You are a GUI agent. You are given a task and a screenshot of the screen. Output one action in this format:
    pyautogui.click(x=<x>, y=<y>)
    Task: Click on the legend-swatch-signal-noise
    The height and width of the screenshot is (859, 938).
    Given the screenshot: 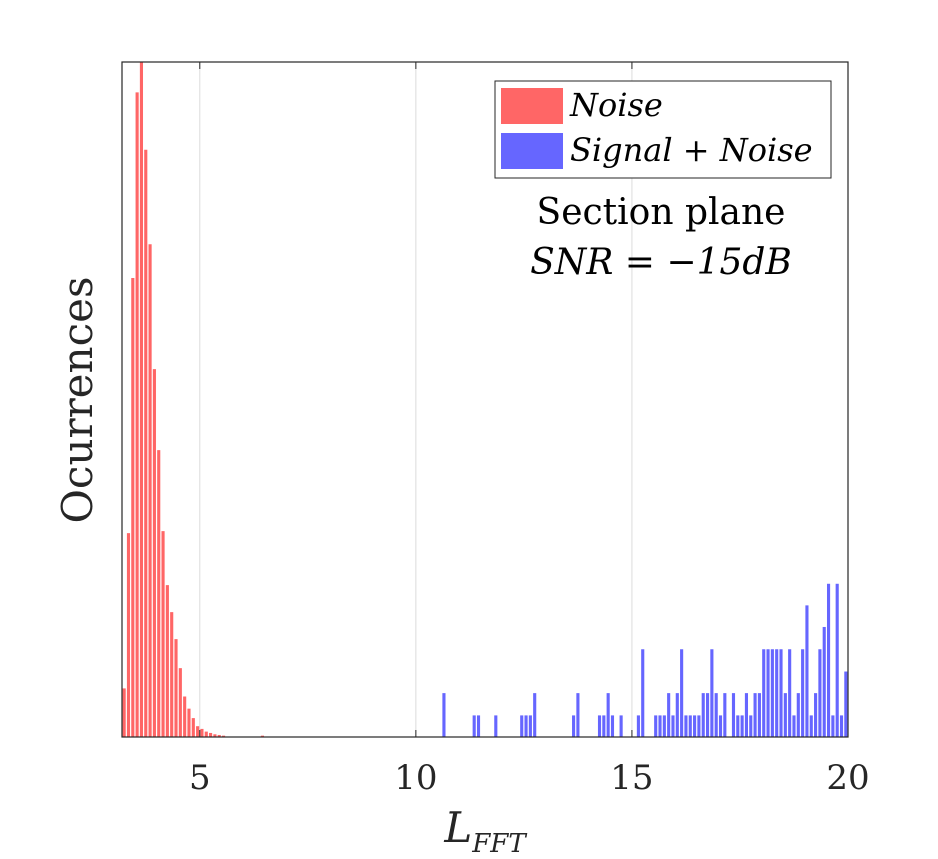 What is the action you would take?
    pyautogui.click(x=532, y=151)
    